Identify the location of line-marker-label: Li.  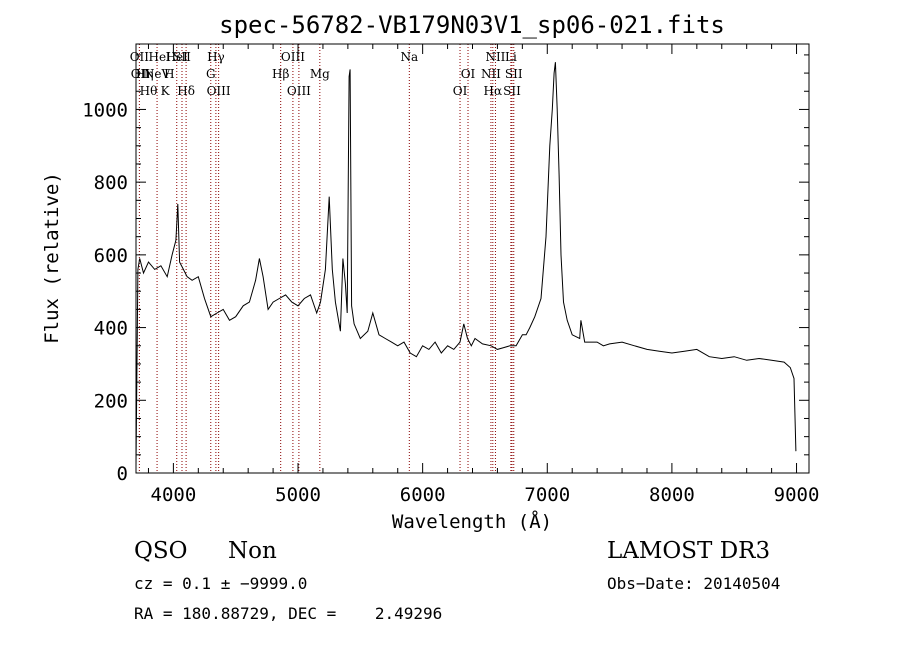
(511, 57).